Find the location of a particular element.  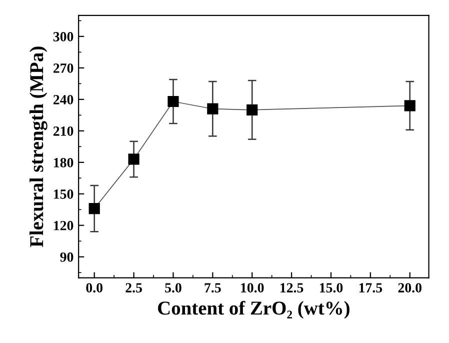

y-tick-label: 210 is located at coordinates (63, 131).